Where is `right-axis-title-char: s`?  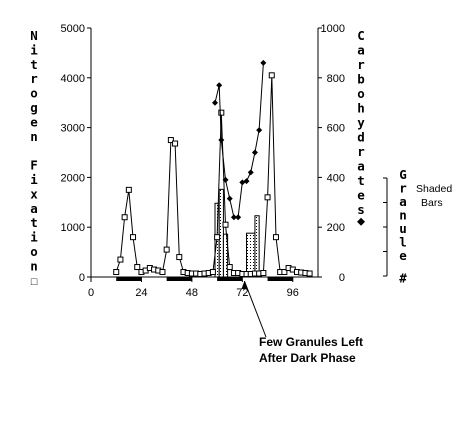
right-axis-title-char: s is located at coordinates (361, 209).